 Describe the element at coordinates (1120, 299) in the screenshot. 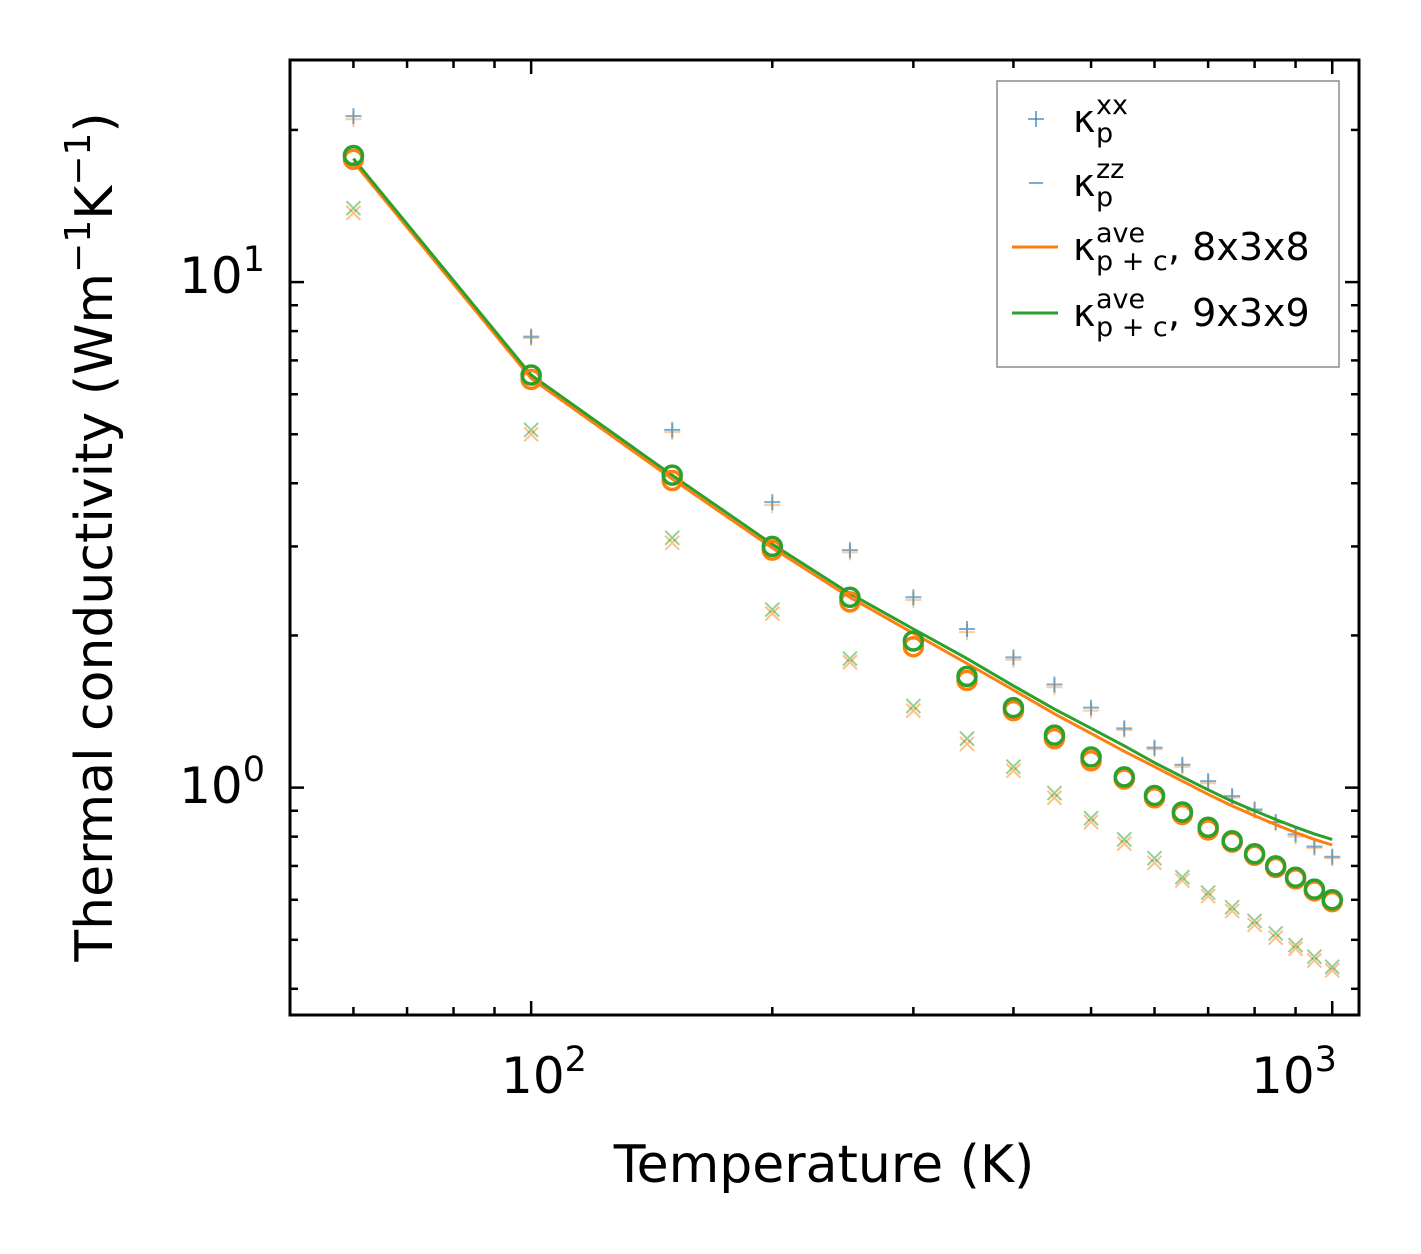

I see `legend-kappa-ave-9-sup: ave` at that location.